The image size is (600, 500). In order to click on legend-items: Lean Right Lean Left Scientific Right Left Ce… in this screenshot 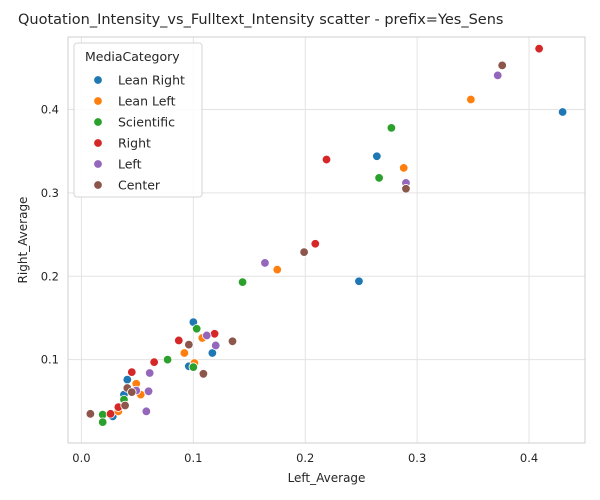, I will do `click(139, 133)`.